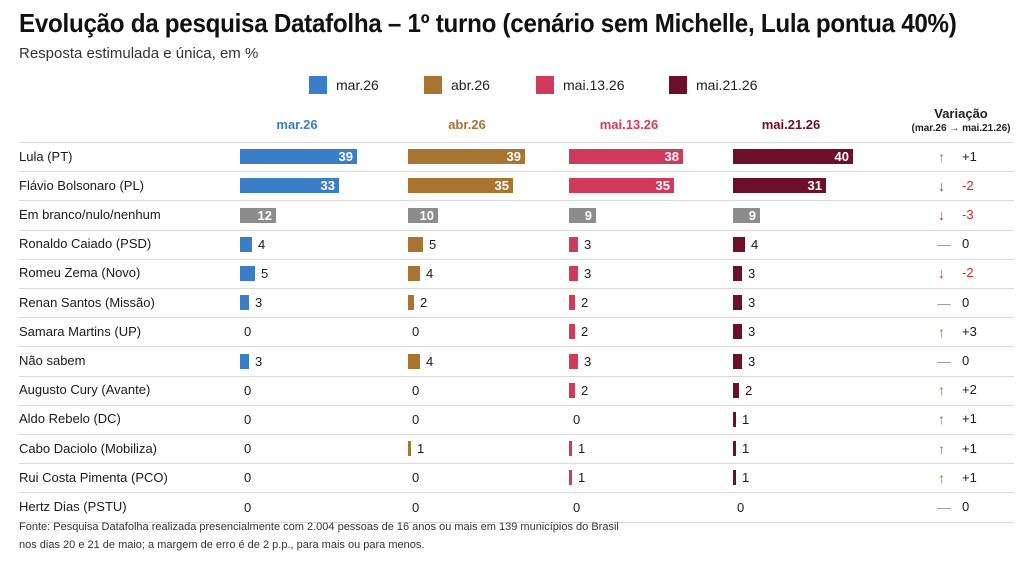 This screenshot has height=563, width=1024. I want to click on bar-value-label: 12, so click(264, 215).